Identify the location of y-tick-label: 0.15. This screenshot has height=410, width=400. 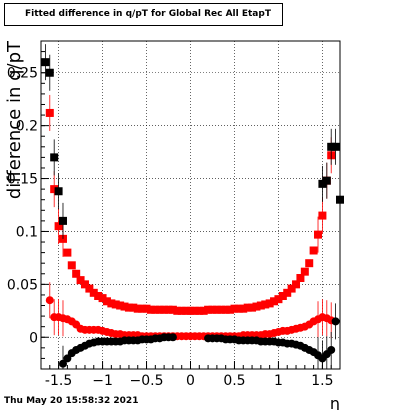
(22, 180).